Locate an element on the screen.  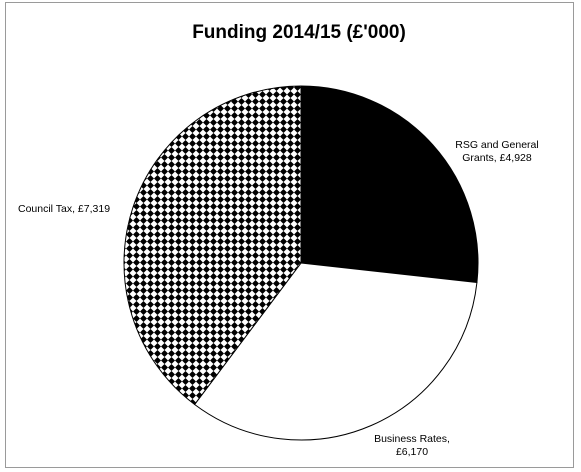
slice-label-line: Council Tax, £7,319 is located at coordinates (64, 209).